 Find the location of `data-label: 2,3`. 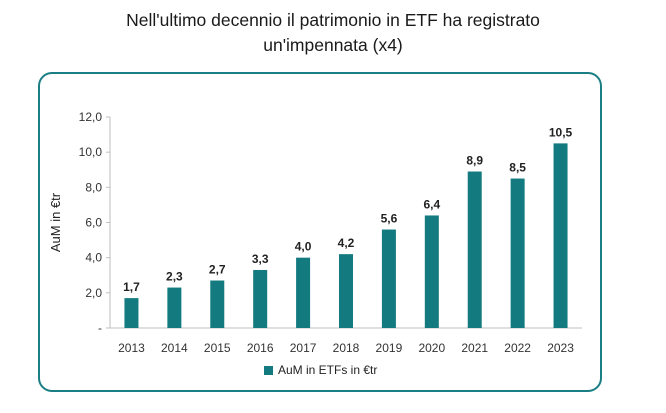

data-label: 2,3 is located at coordinates (174, 277).